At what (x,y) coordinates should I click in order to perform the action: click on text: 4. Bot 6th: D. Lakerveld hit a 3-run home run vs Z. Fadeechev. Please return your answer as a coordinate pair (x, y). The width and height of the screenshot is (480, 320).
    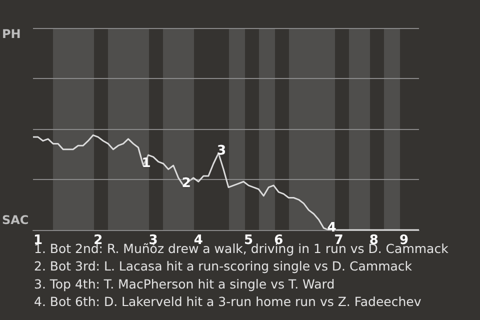
    Looking at the image, I should click on (228, 302).